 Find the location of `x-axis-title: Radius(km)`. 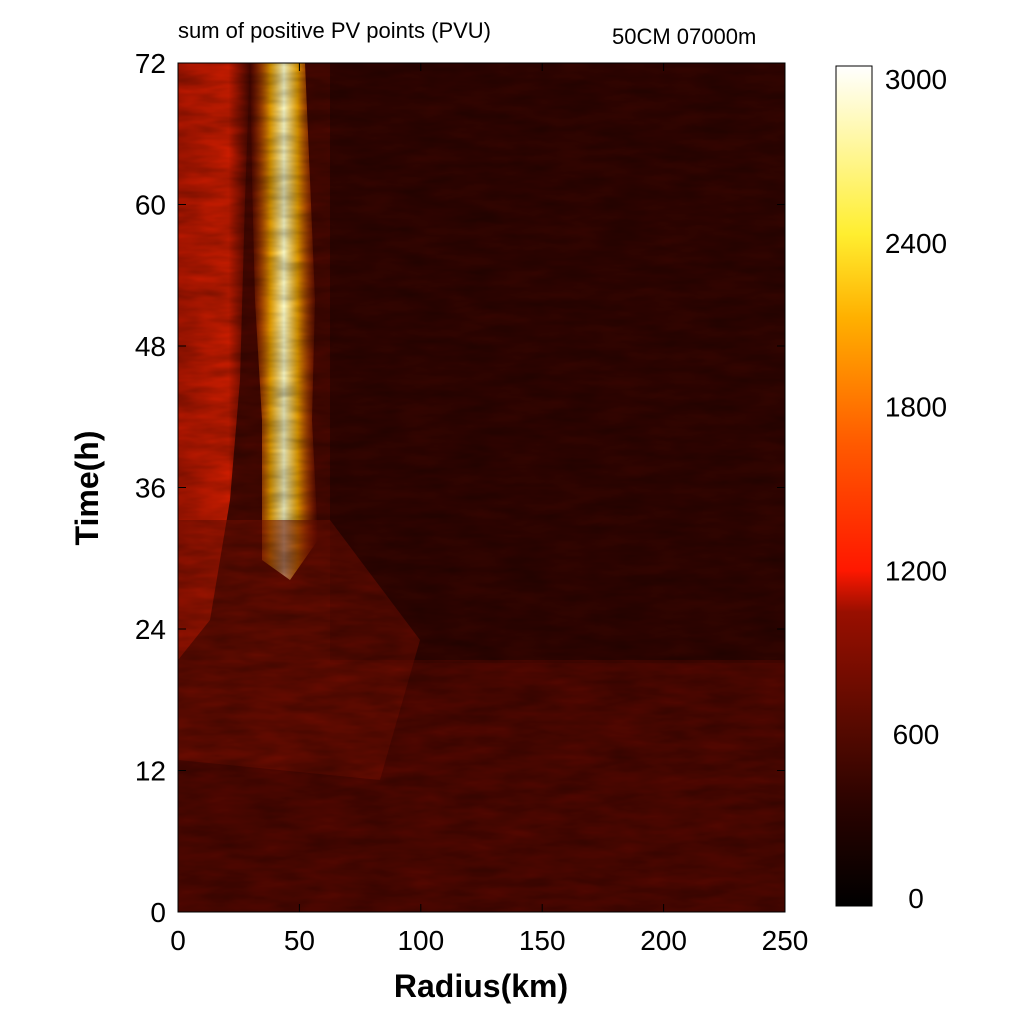

x-axis-title: Radius(km) is located at coordinates (481, 986).